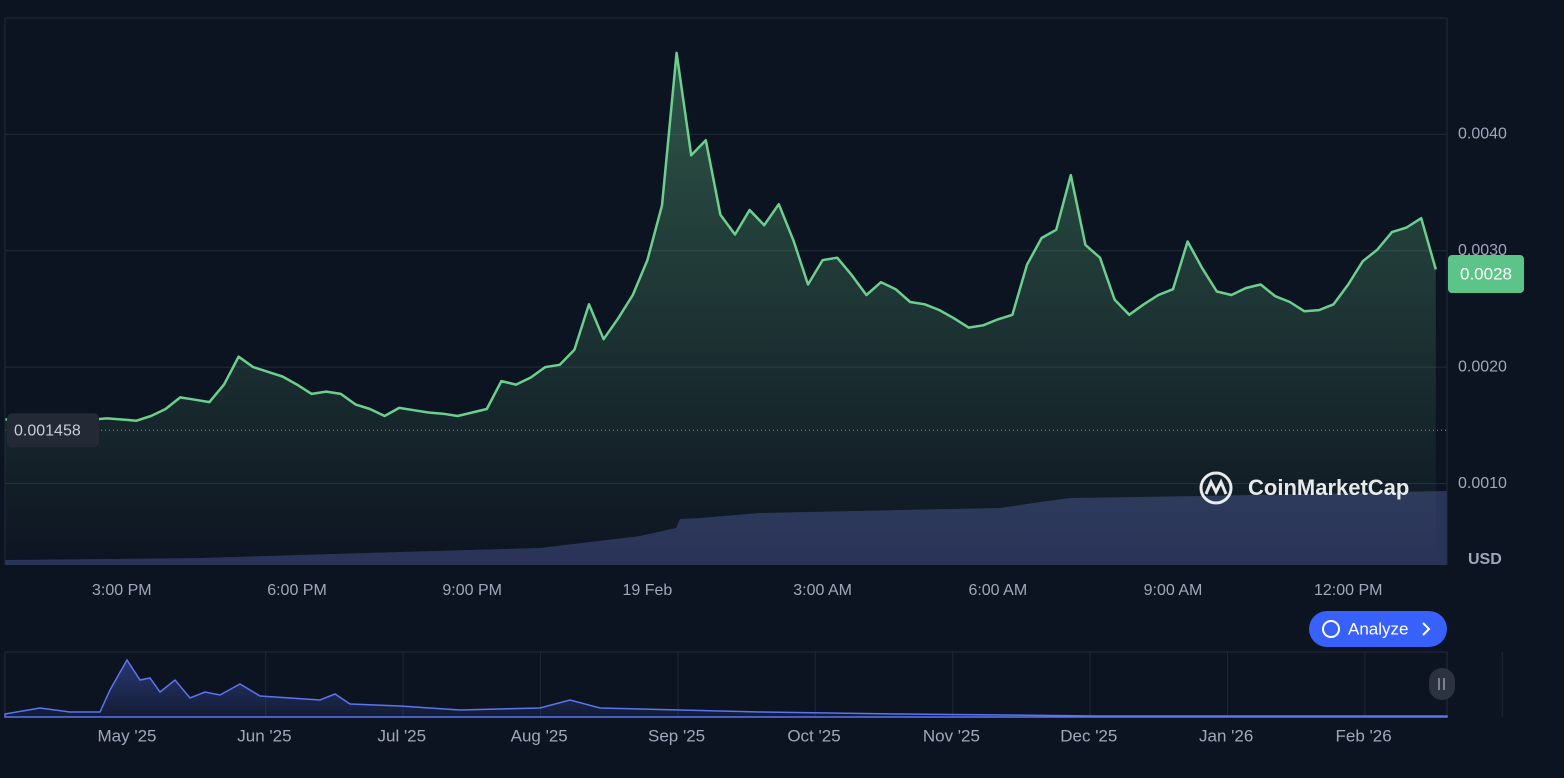 The height and width of the screenshot is (778, 1564). I want to click on last-price-label: 0.0028, so click(1486, 274).